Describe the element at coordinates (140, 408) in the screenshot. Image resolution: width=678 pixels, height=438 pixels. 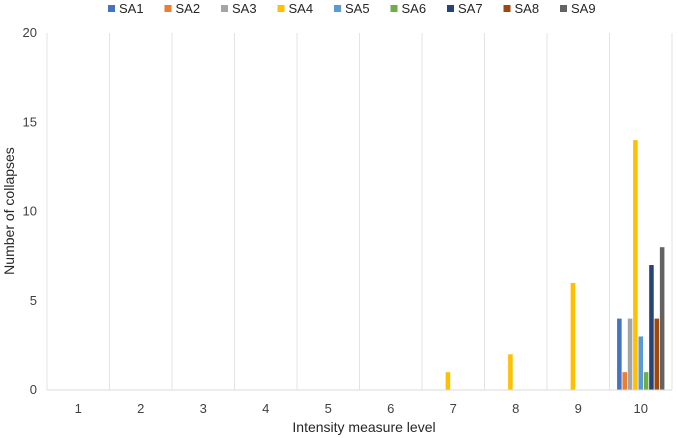
I see `x-tick-label: 2` at that location.